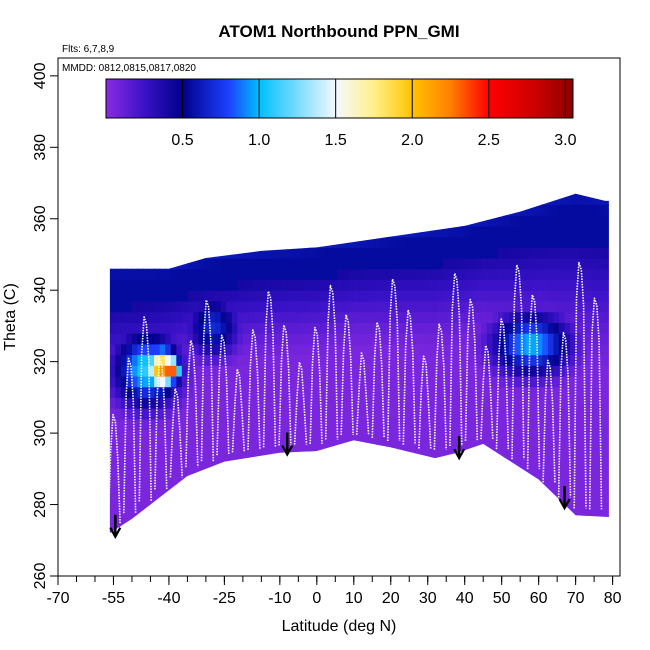 This screenshot has width=650, height=650. I want to click on heat-cell-2068, so click(595, 199).